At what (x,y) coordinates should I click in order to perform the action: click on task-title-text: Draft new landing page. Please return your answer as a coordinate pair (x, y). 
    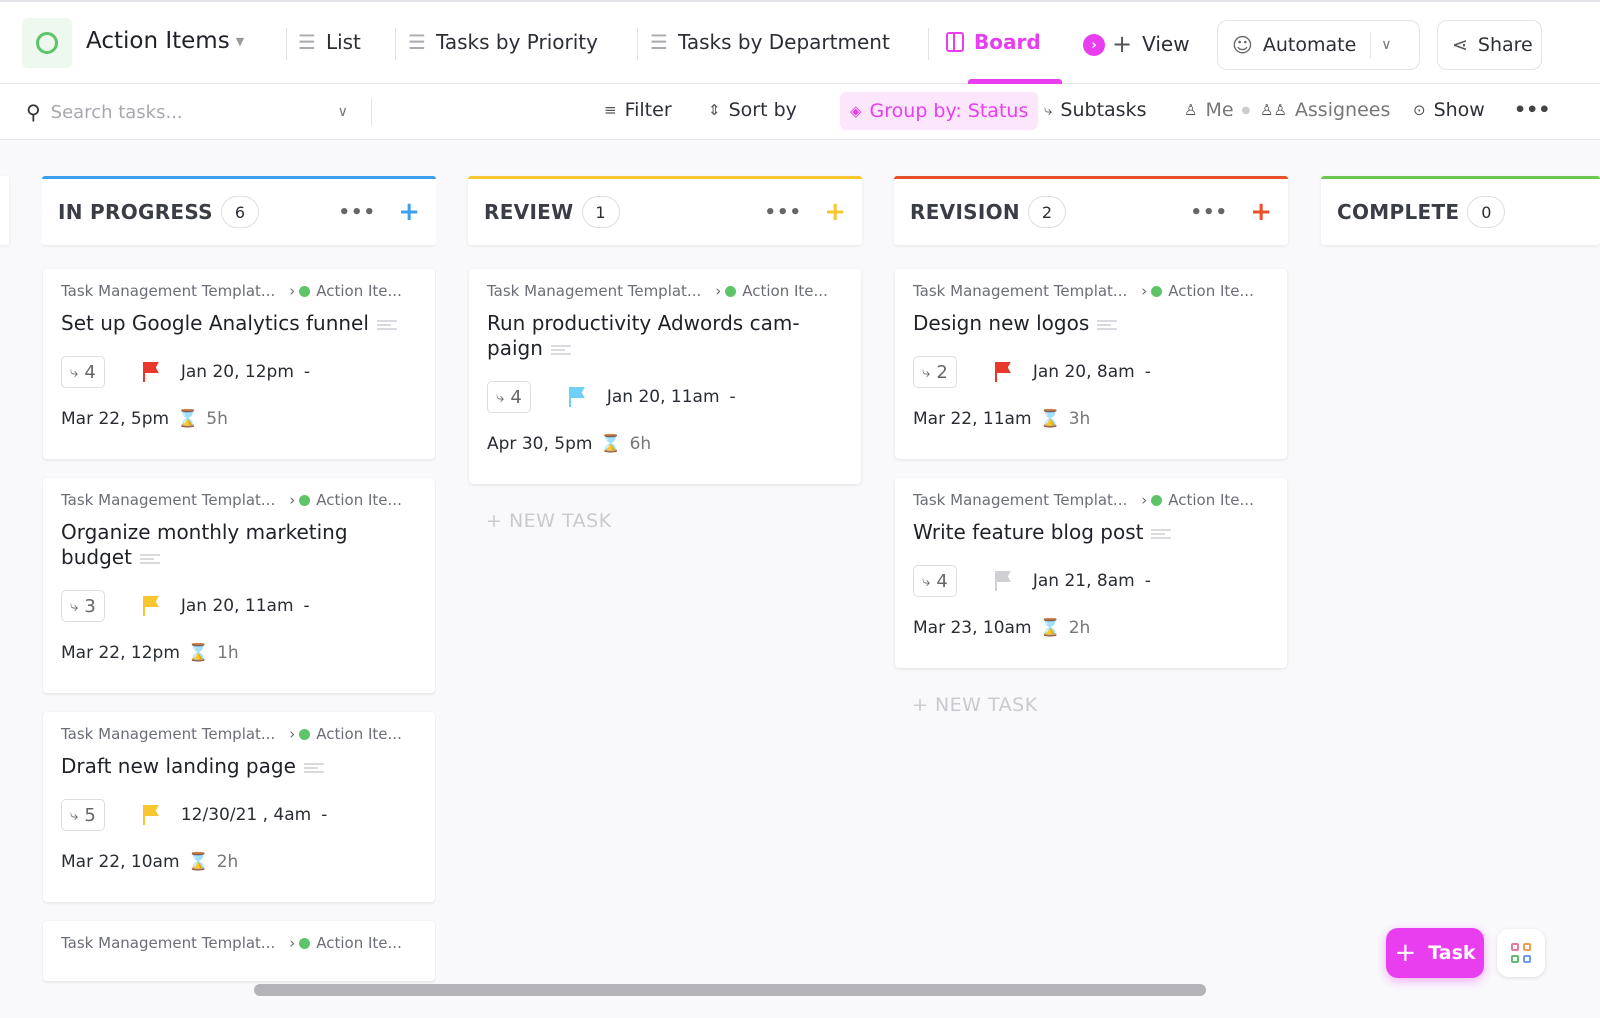
    Looking at the image, I should click on (178, 766).